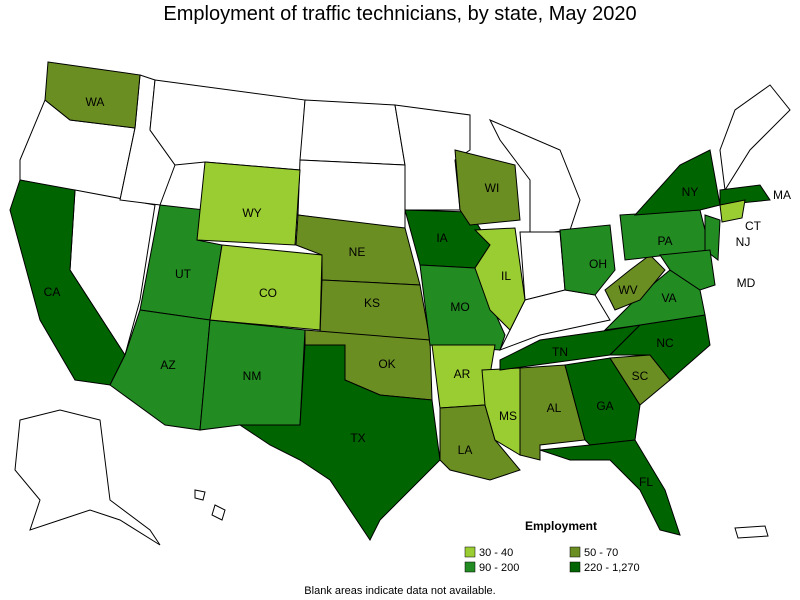 Image resolution: width=800 pixels, height=600 pixels. What do you see at coordinates (508, 416) in the screenshot?
I see `state-label: MS` at bounding box center [508, 416].